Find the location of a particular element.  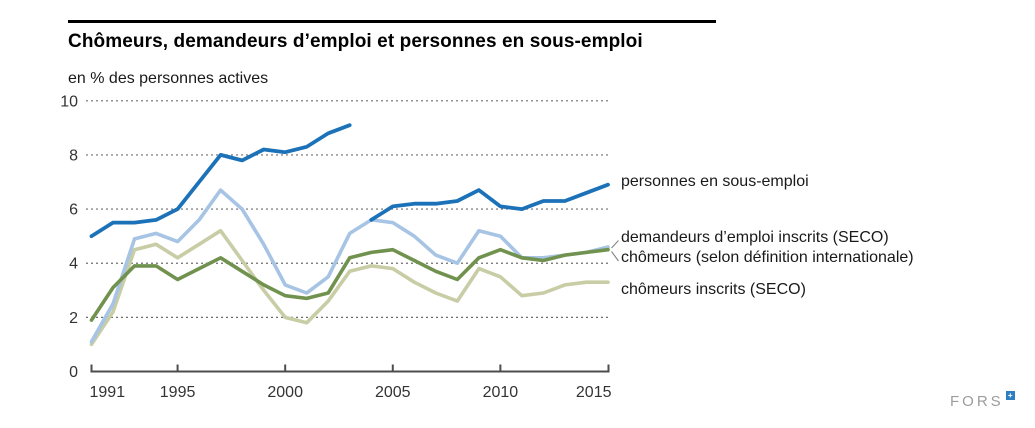

series-line-0-seg0 is located at coordinates (220, 181).